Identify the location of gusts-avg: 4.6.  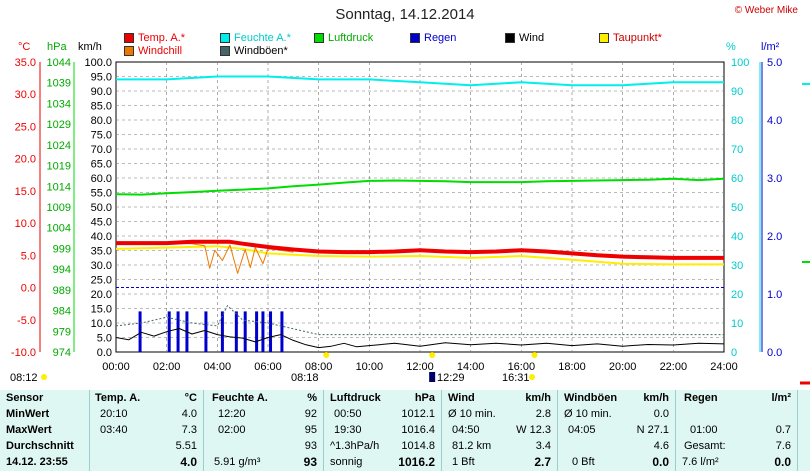
(661, 446).